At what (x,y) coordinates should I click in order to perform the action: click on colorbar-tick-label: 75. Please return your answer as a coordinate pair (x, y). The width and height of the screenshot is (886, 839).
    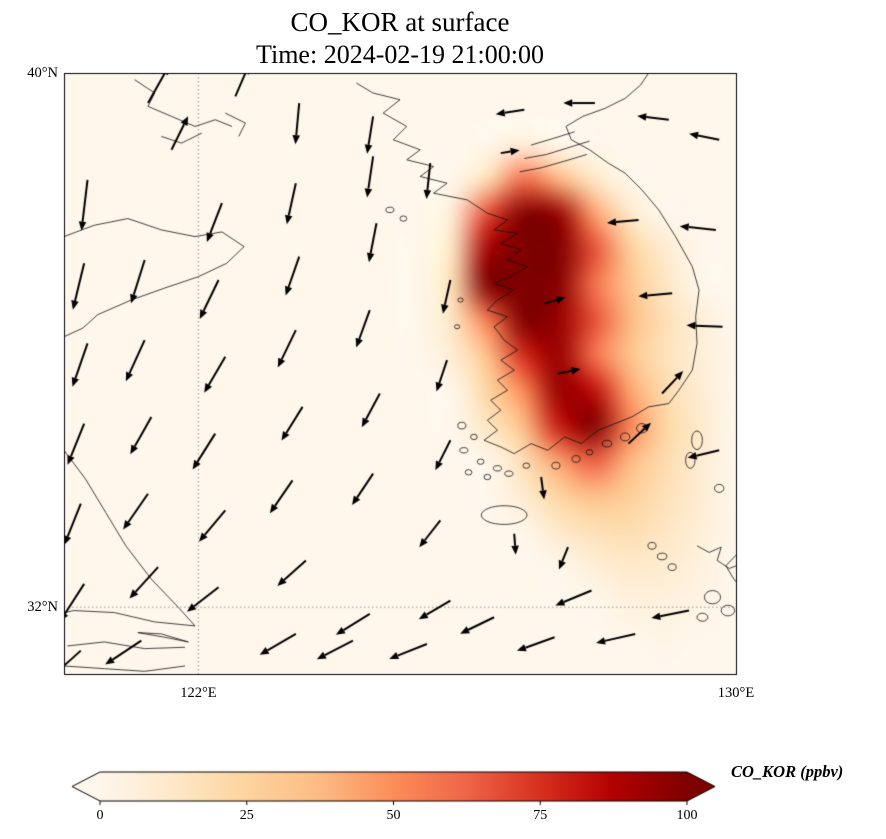
    Looking at the image, I should click on (540, 815).